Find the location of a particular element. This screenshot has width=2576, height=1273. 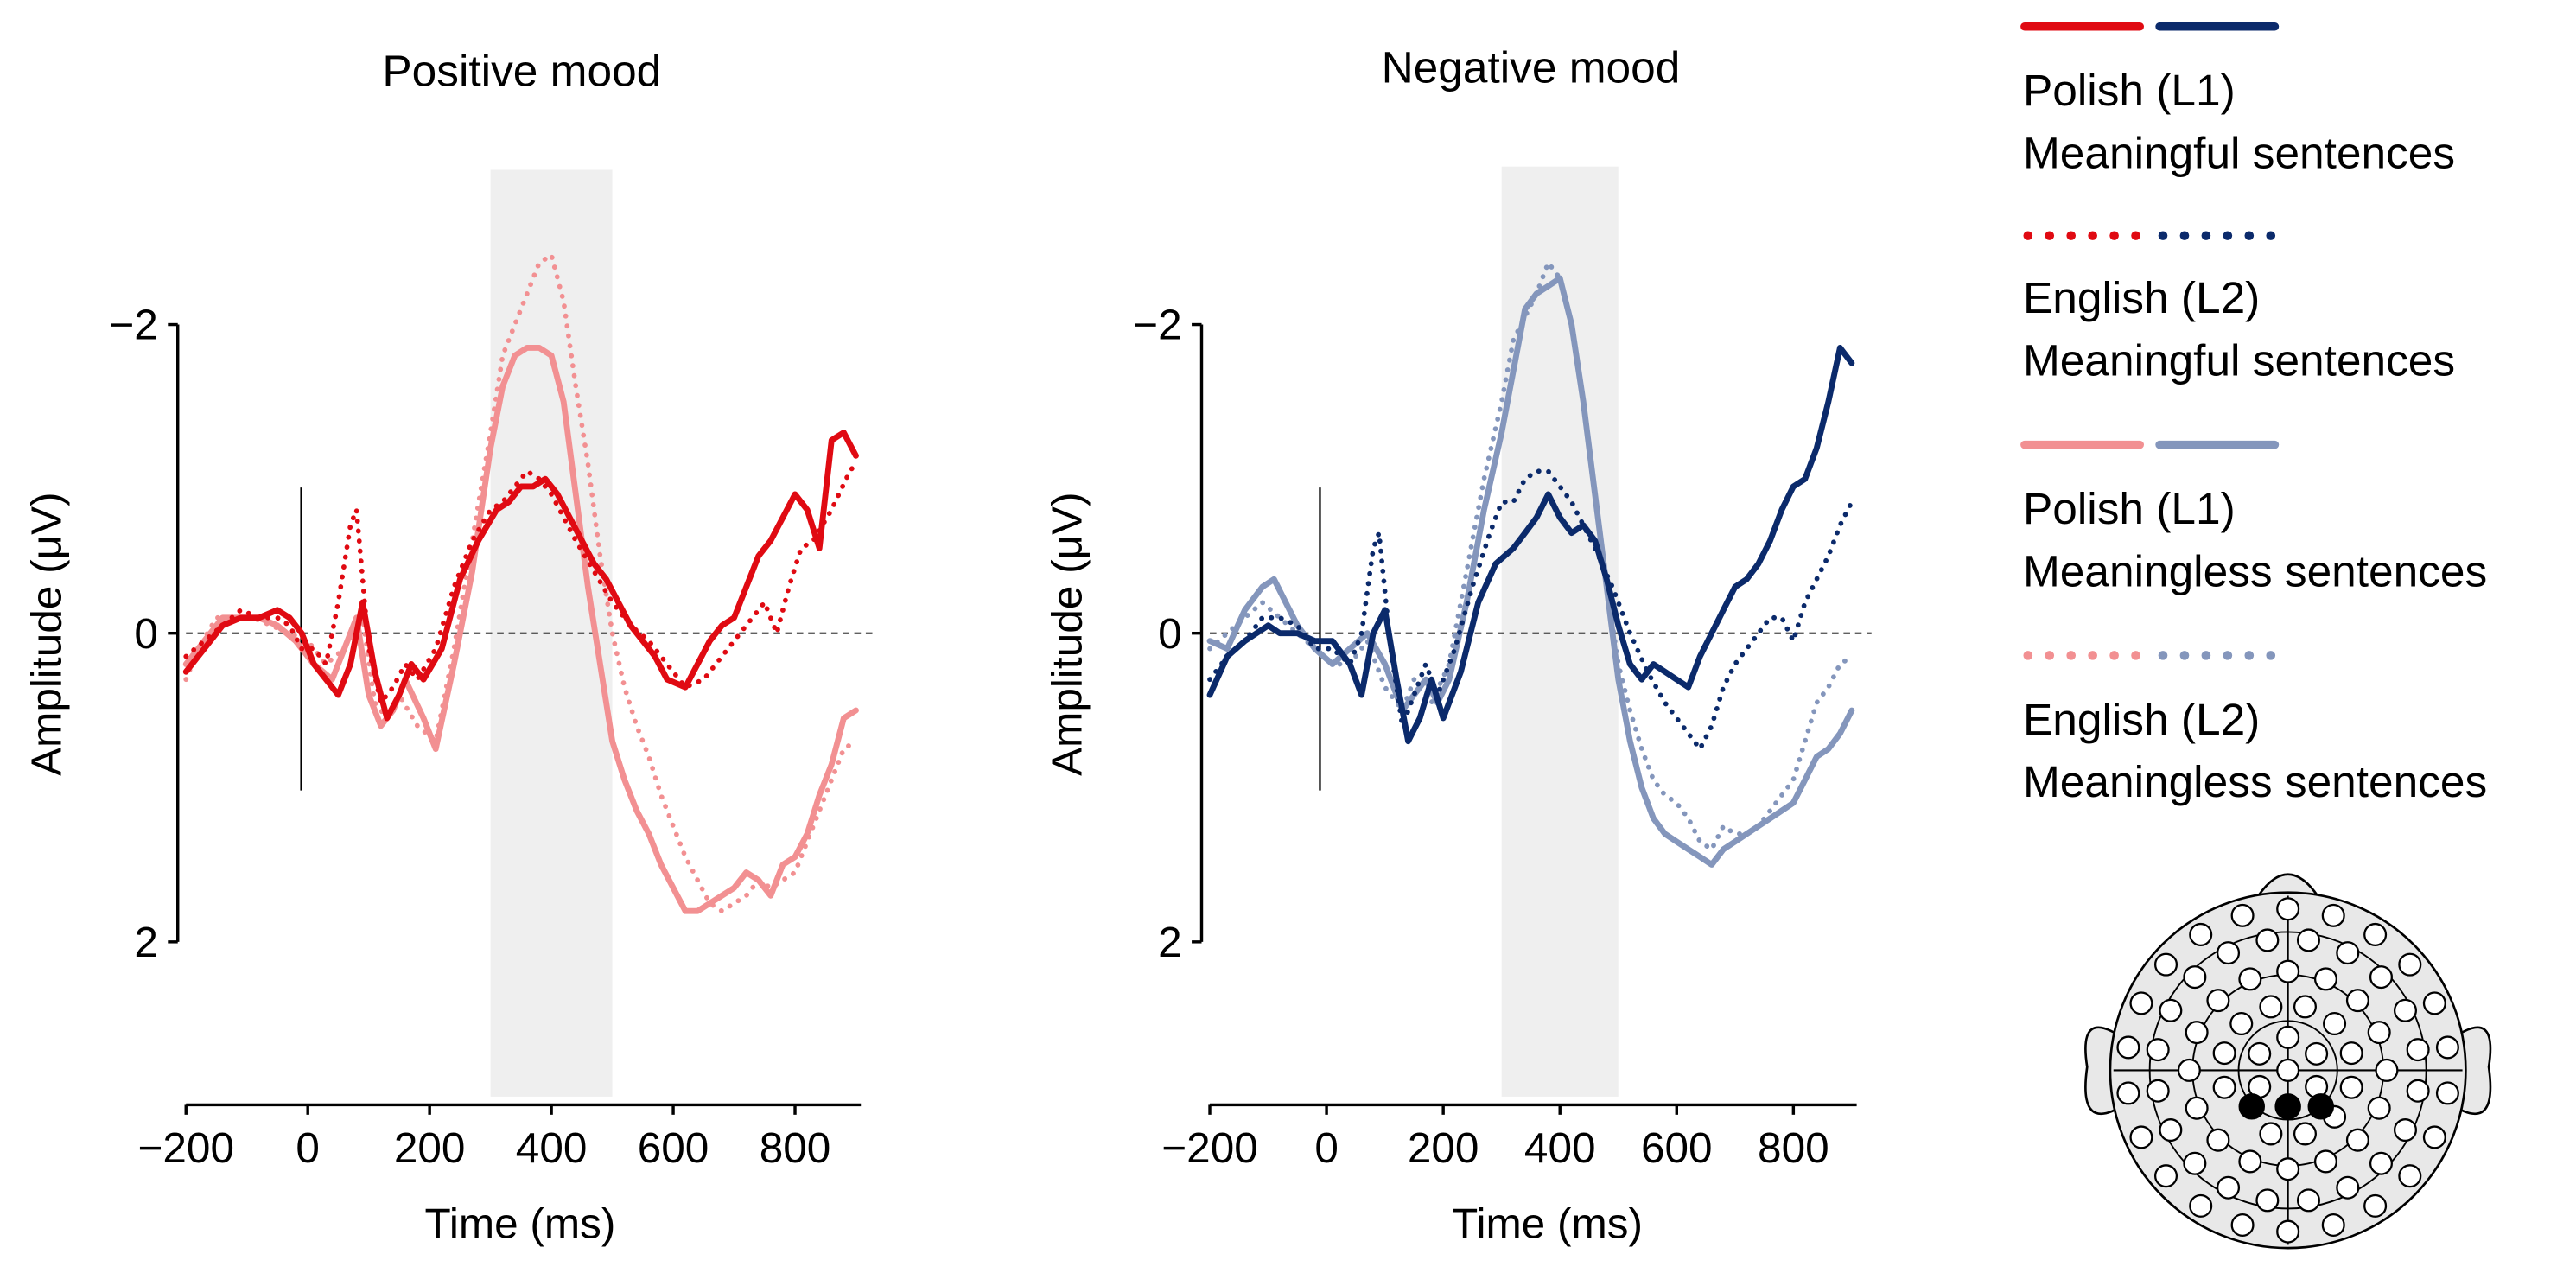

legend-label-language: Polish (L1) is located at coordinates (2129, 90).